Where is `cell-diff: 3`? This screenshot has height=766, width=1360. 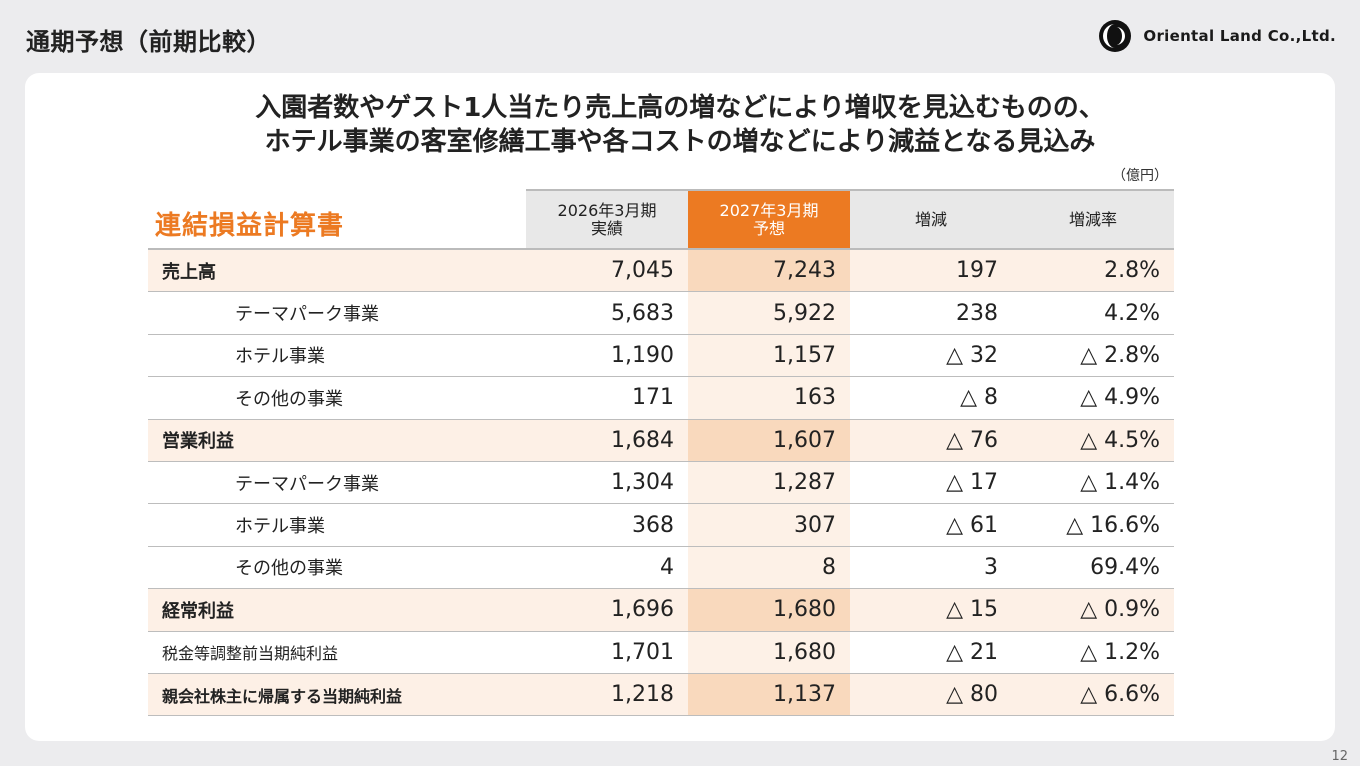
cell-diff: 3 is located at coordinates (931, 568).